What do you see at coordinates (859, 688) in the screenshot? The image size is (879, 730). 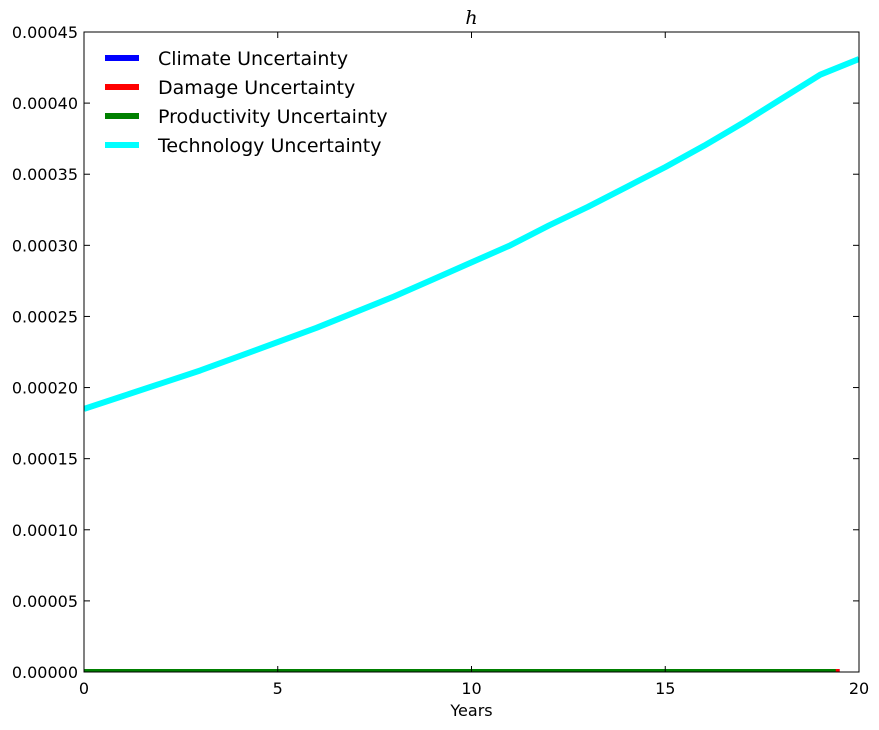 I see `x-tick-label: 20` at bounding box center [859, 688].